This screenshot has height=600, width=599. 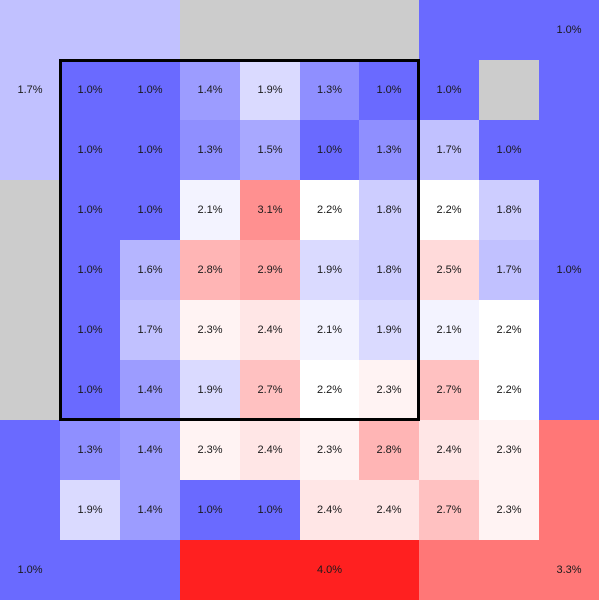 I want to click on heatmap-label: 2.9%, so click(x=270, y=270).